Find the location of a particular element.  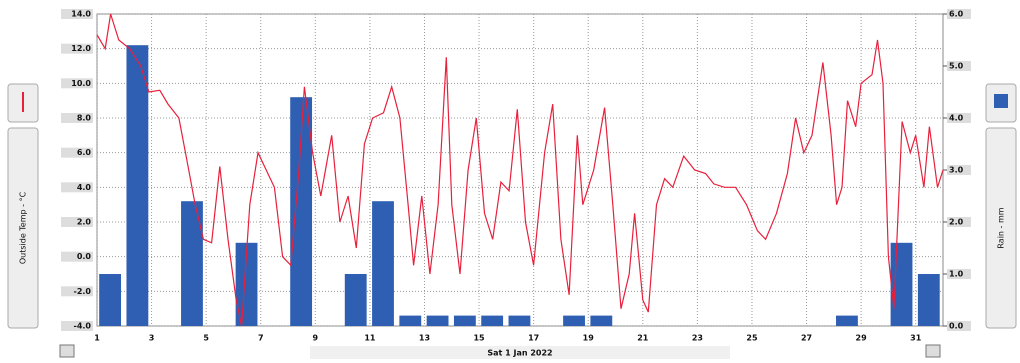

y-axis-label: Outside Temp - °C is located at coordinates (23, 227).